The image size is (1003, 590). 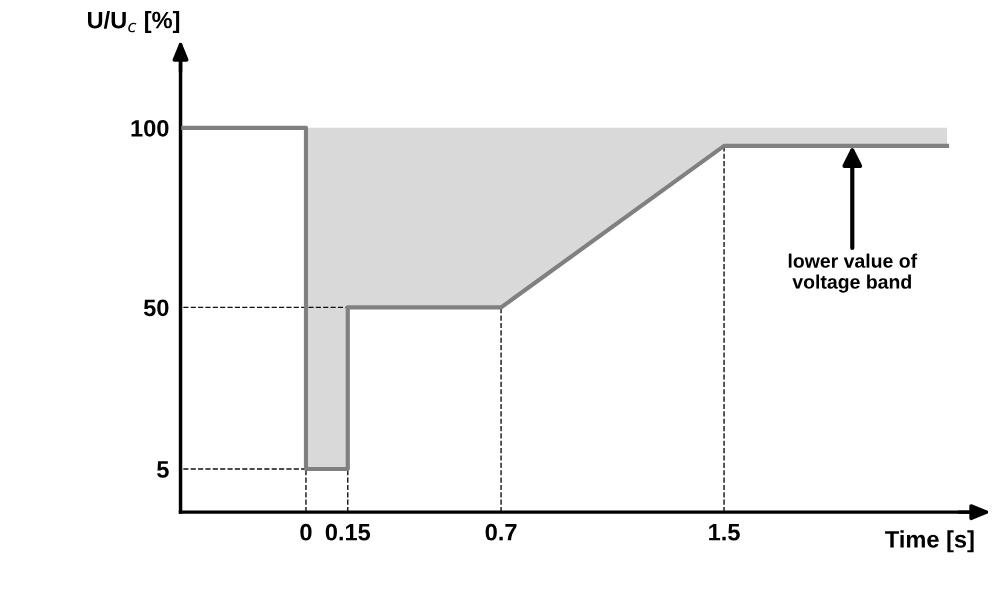 I want to click on y-axis-title: U/U$_{c}$ [%], so click(x=133, y=22).